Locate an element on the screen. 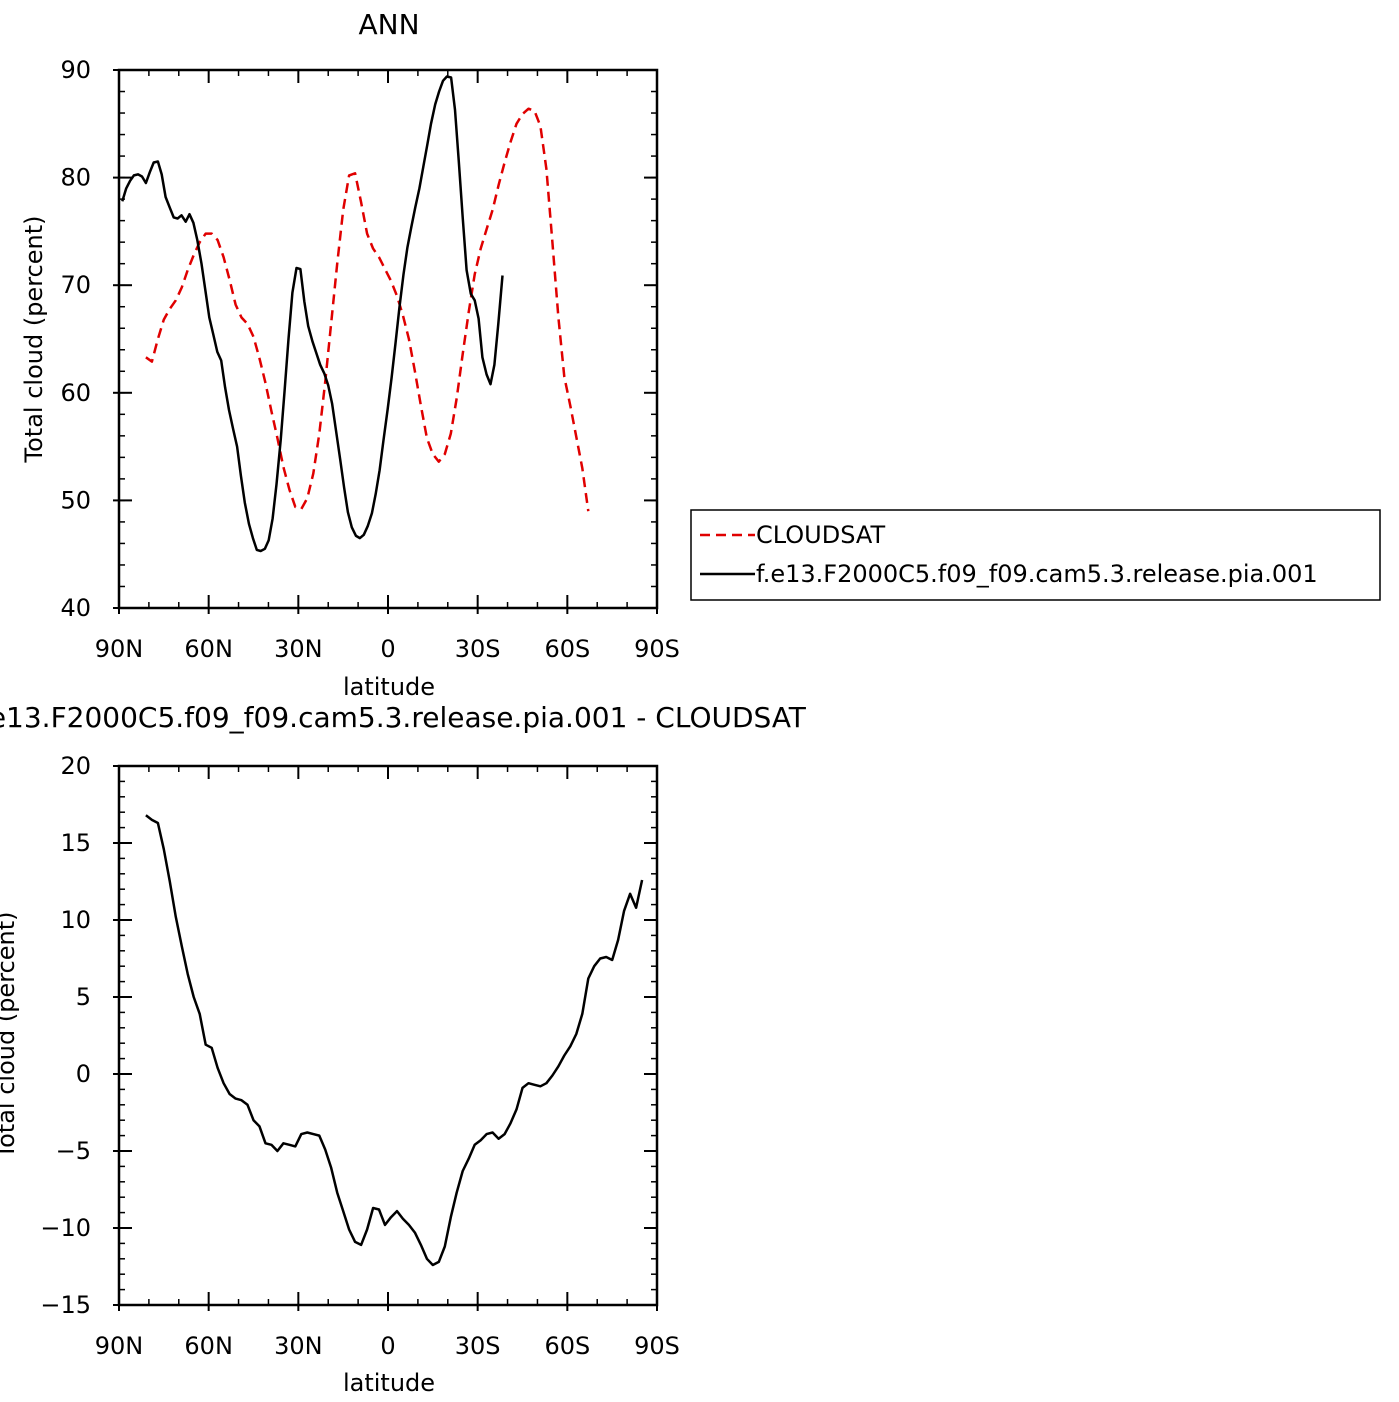  p2-x-tick-label: 30N is located at coordinates (298, 1346).